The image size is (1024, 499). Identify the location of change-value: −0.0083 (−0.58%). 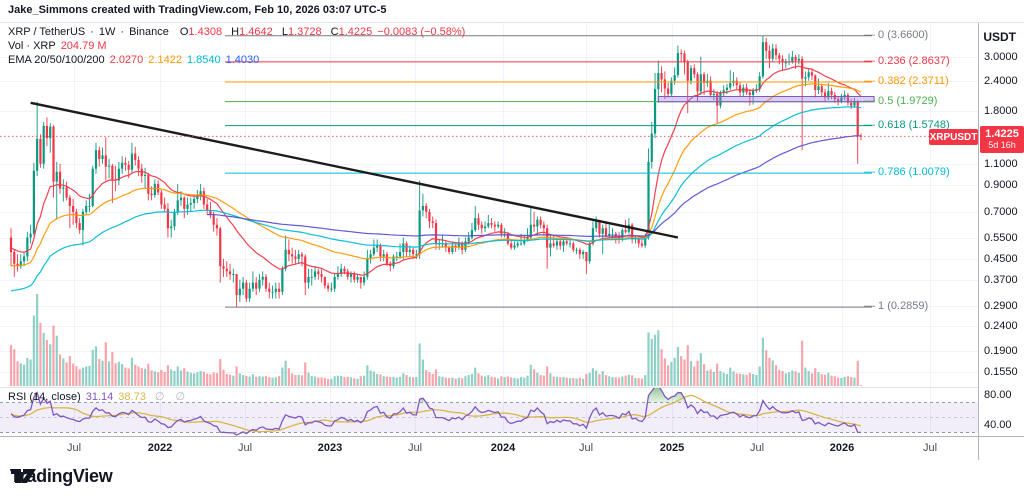
(421, 32).